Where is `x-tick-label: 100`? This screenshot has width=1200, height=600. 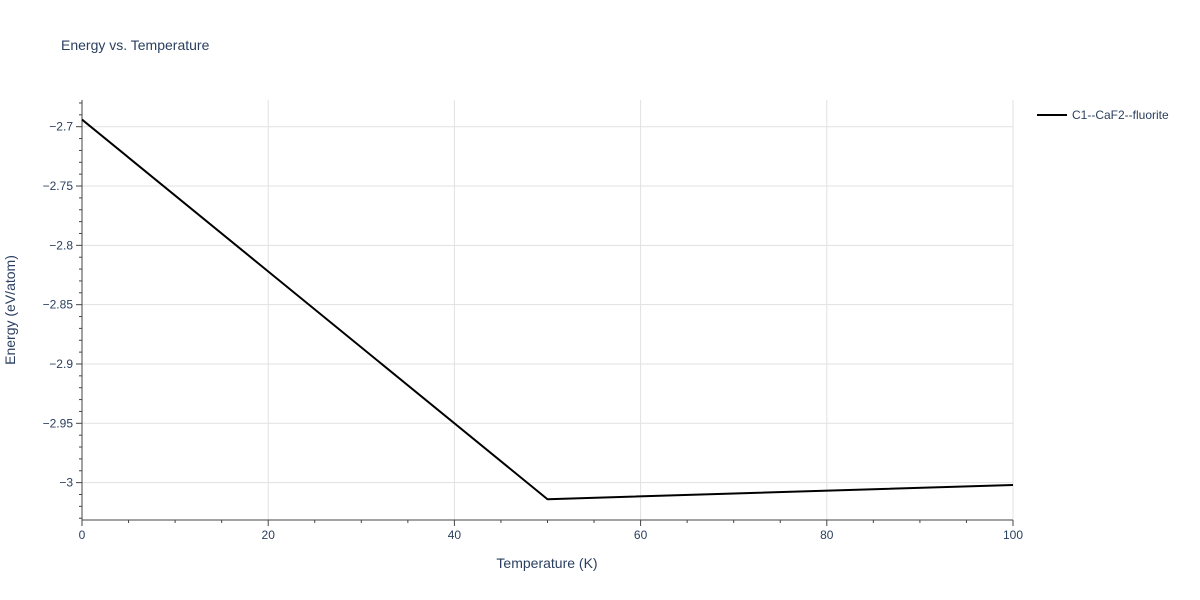
x-tick-label: 100 is located at coordinates (1013, 535).